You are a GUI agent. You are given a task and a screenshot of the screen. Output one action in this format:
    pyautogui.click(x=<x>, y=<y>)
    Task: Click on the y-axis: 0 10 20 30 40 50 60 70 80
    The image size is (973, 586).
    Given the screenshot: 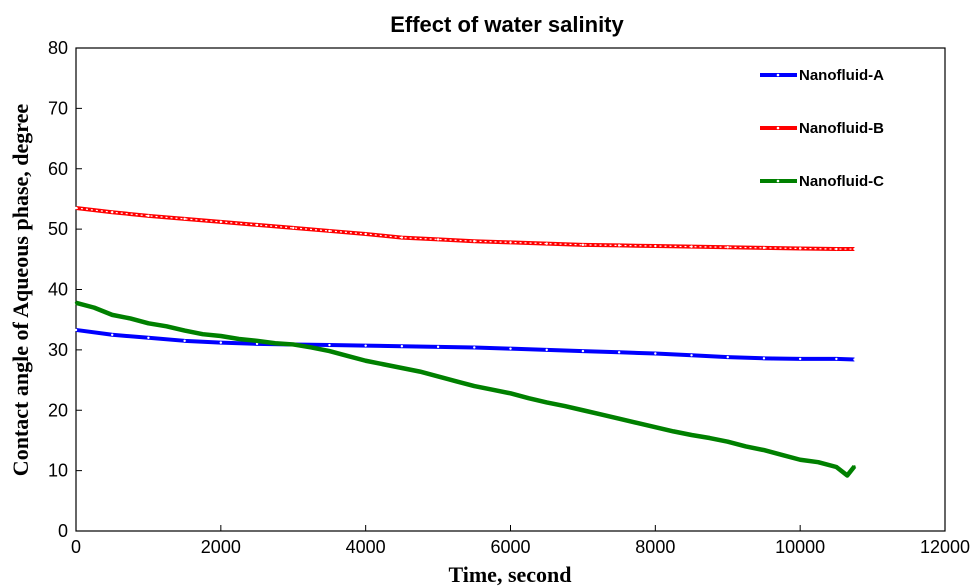 What is the action you would take?
    pyautogui.click(x=65, y=289)
    